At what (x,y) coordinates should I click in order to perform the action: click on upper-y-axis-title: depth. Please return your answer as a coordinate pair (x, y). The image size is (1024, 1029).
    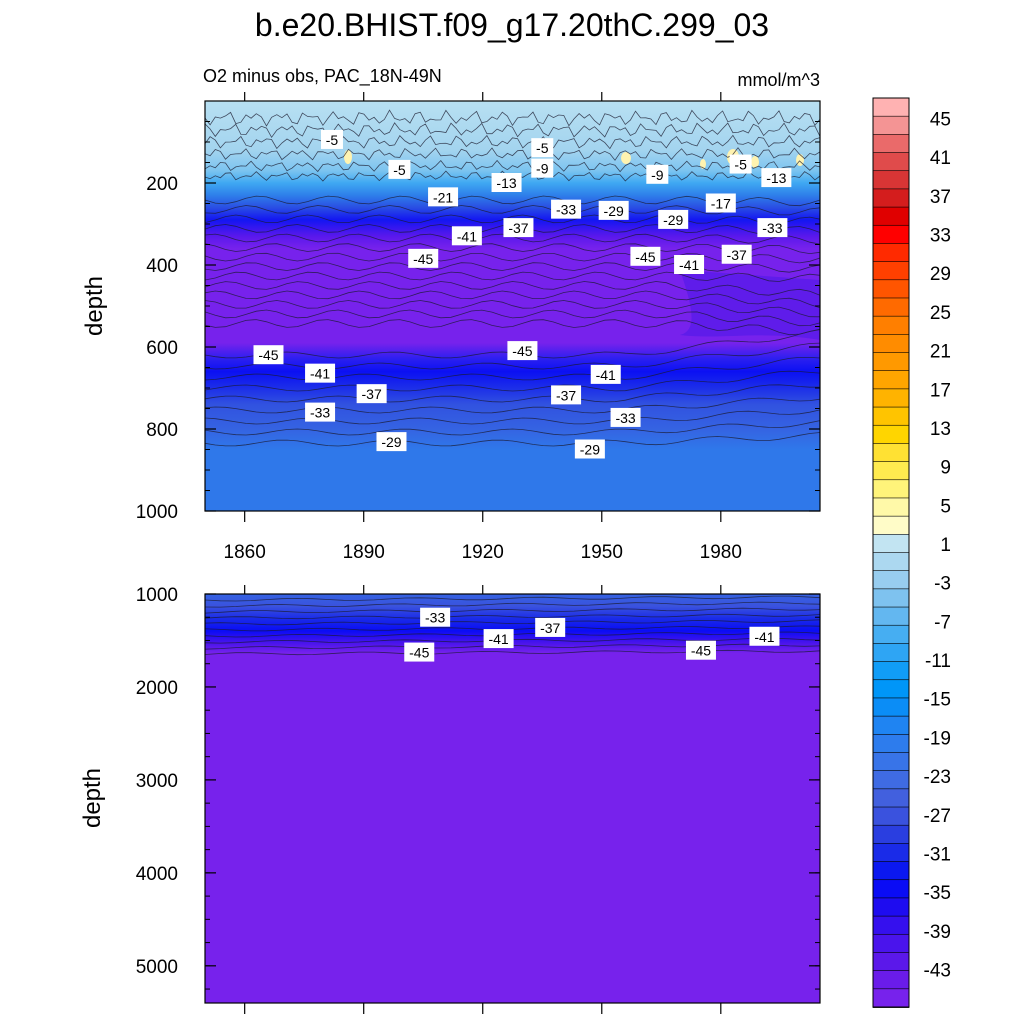
    Looking at the image, I should click on (94, 306).